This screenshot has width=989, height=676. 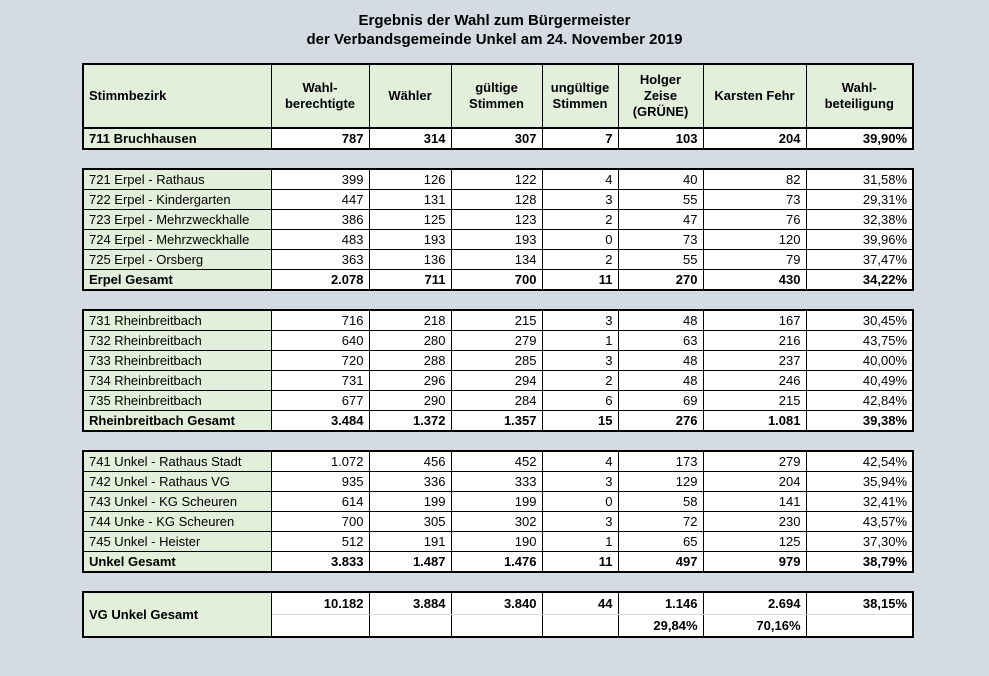 What do you see at coordinates (754, 320) in the screenshot?
I see `cell-value: 167` at bounding box center [754, 320].